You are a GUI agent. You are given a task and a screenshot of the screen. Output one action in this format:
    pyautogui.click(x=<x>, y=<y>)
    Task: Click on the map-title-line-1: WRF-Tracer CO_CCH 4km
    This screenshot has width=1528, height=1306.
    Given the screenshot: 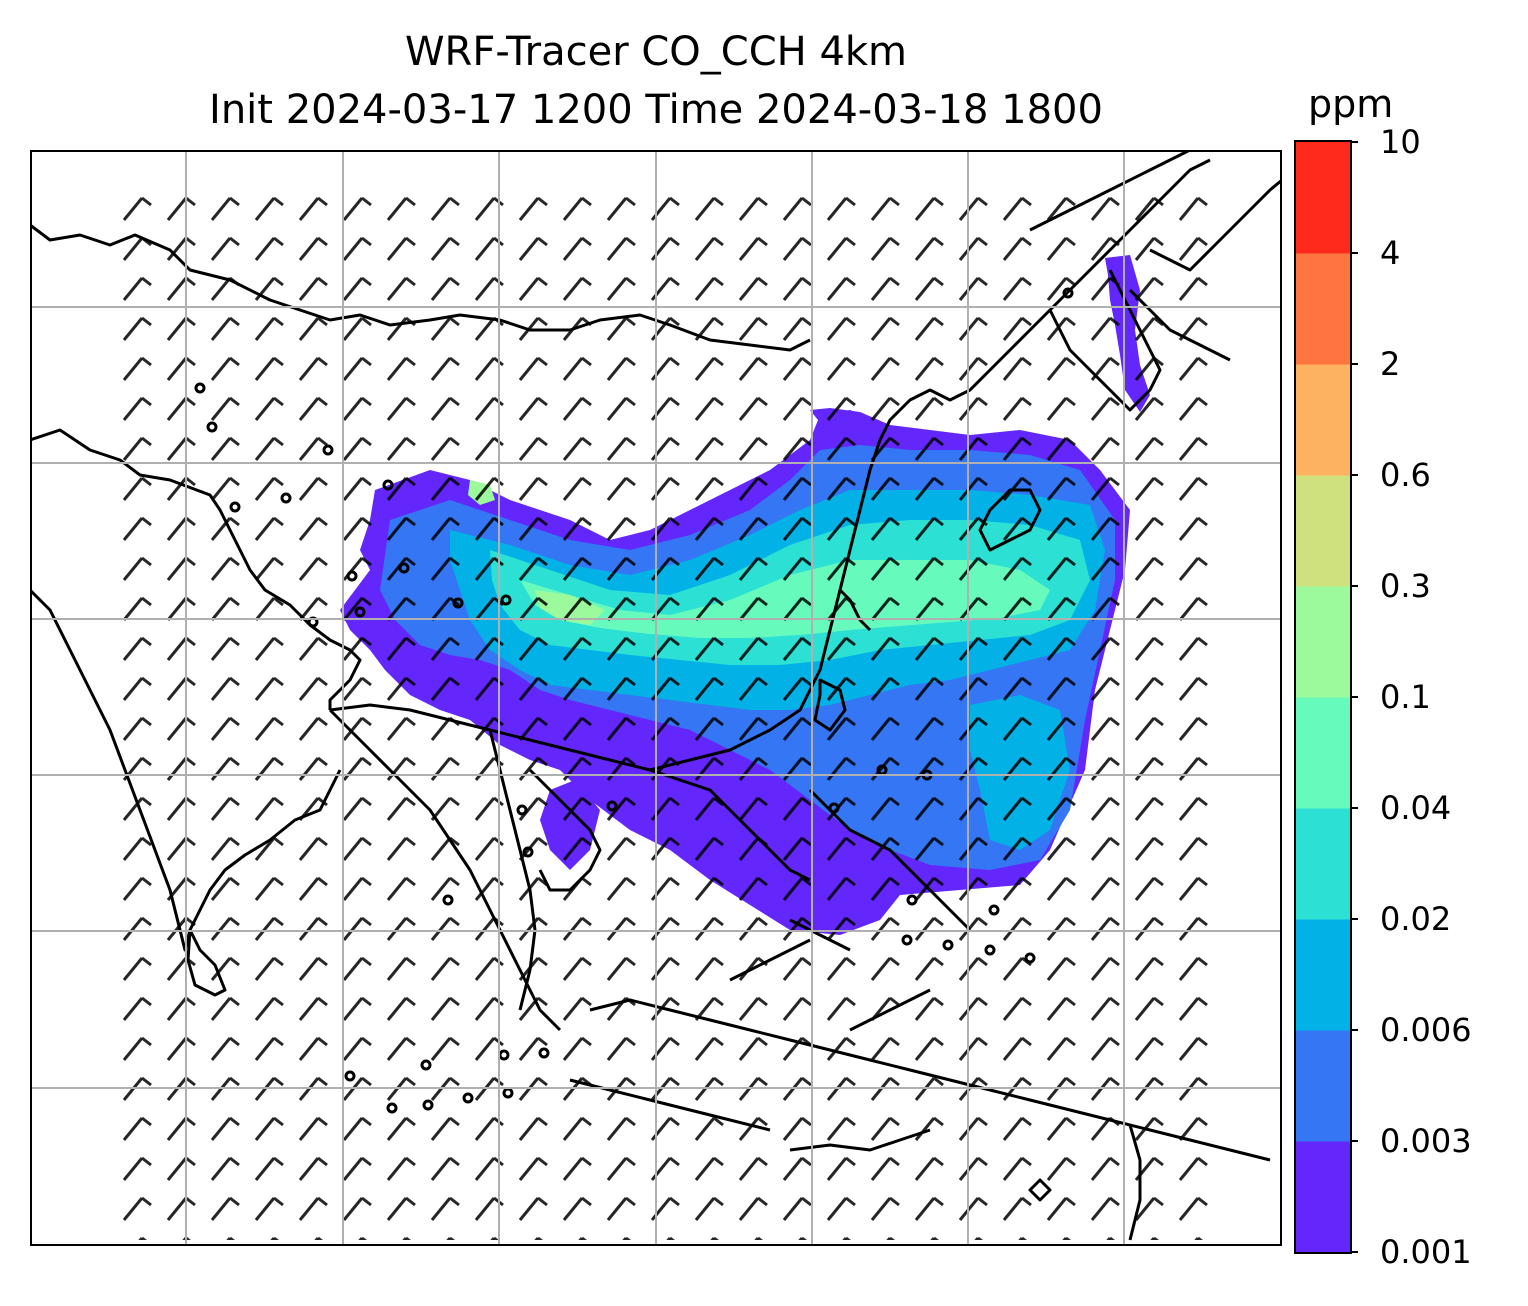 What is the action you would take?
    pyautogui.click(x=656, y=52)
    